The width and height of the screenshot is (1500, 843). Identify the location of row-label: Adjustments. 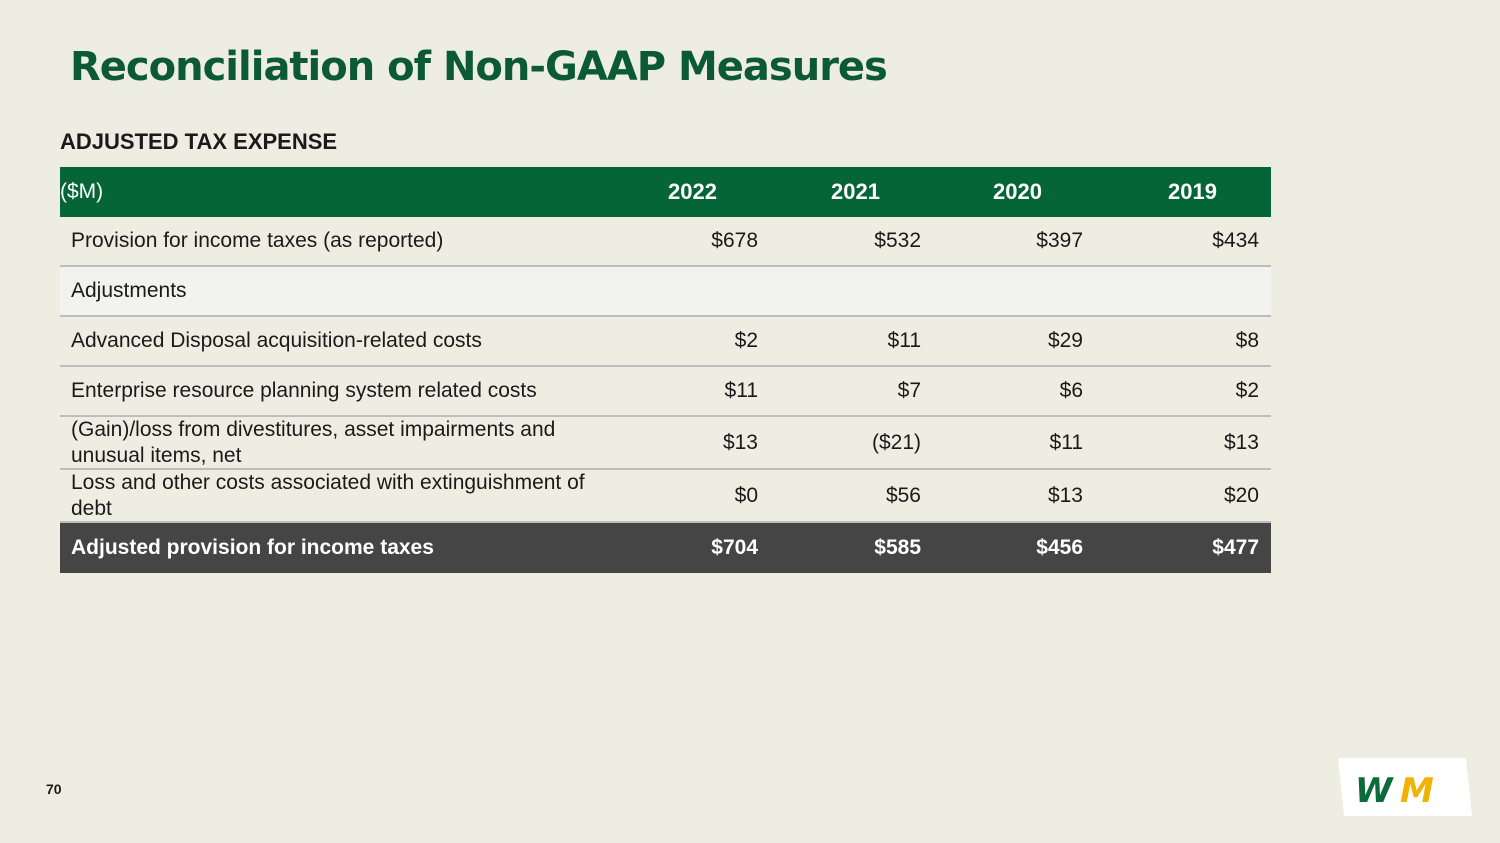
(129, 290).